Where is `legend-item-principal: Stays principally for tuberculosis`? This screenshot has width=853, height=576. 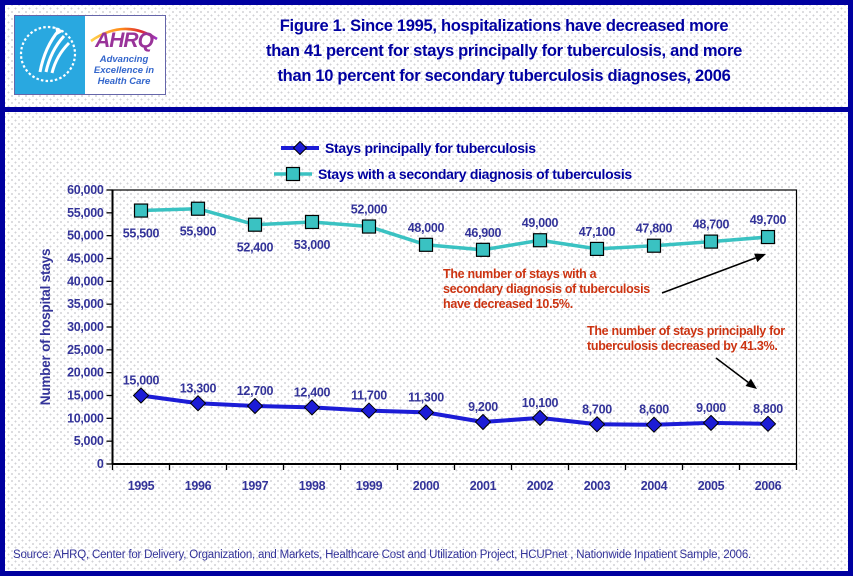
legend-item-principal: Stays principally for tuberculosis is located at coordinates (408, 148).